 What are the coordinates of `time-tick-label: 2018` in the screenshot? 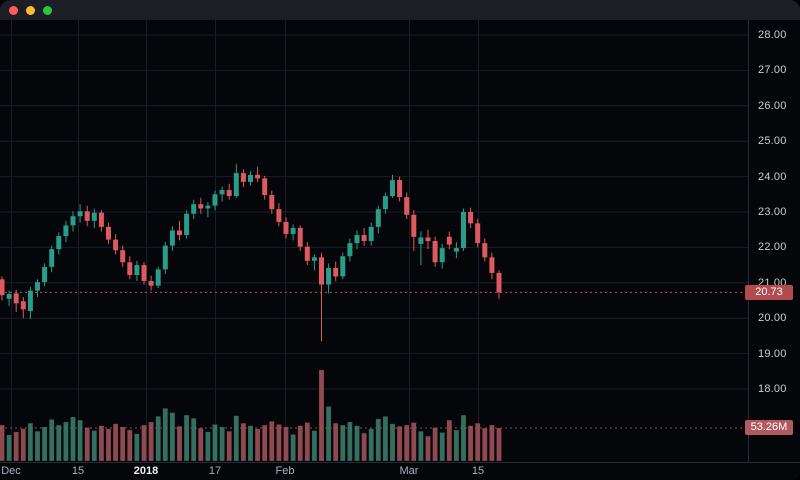 It's located at (146, 471).